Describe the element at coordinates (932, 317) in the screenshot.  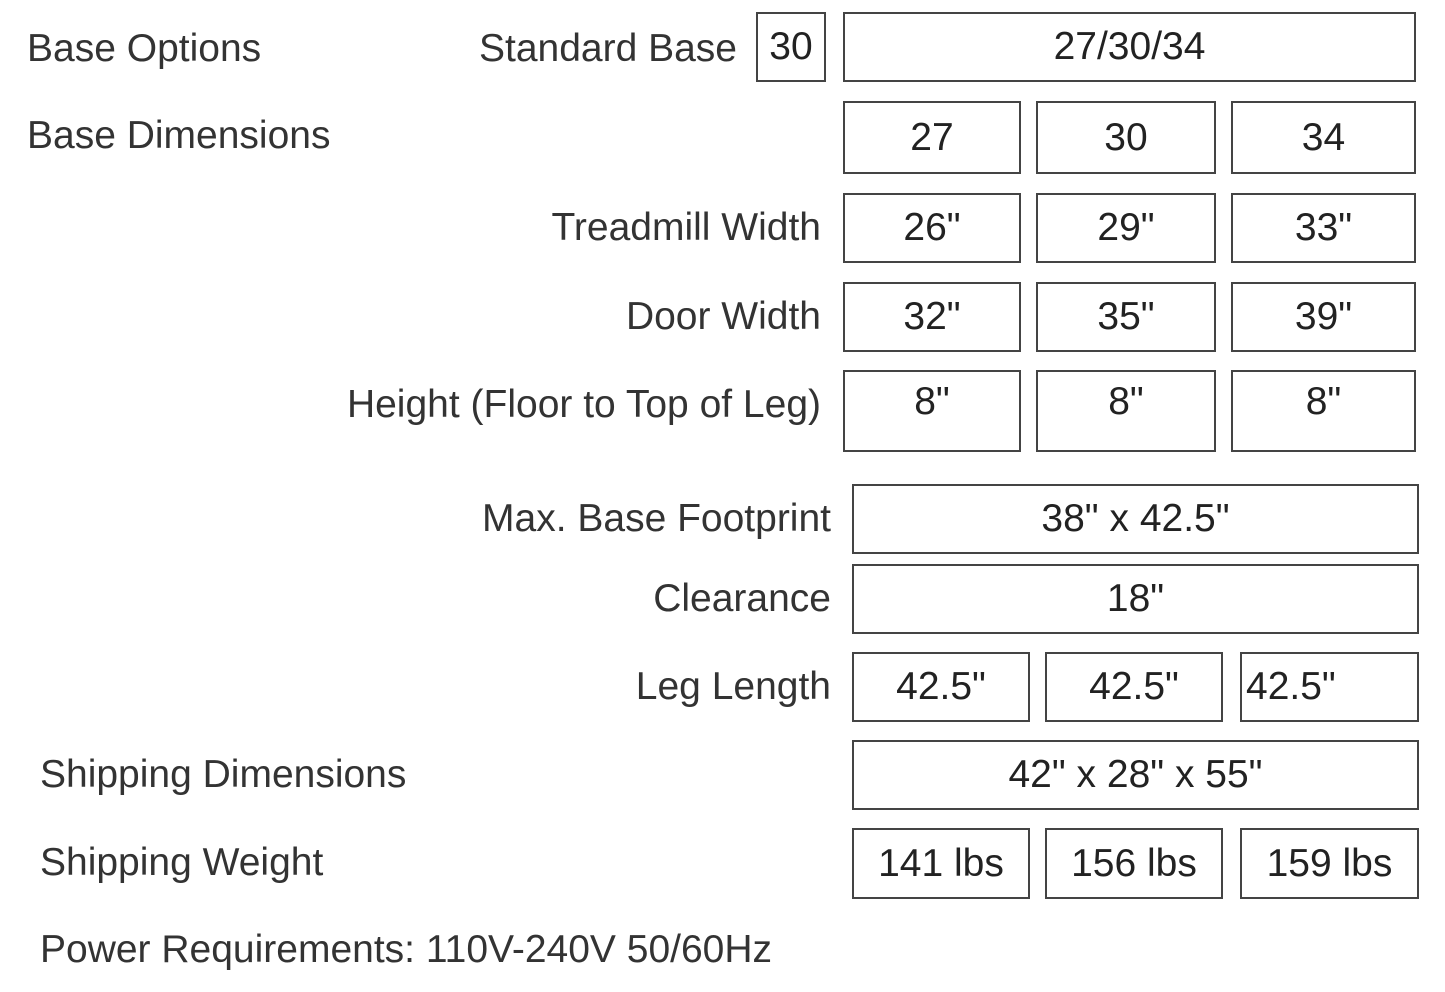
I see `door-width-value: 32"` at that location.